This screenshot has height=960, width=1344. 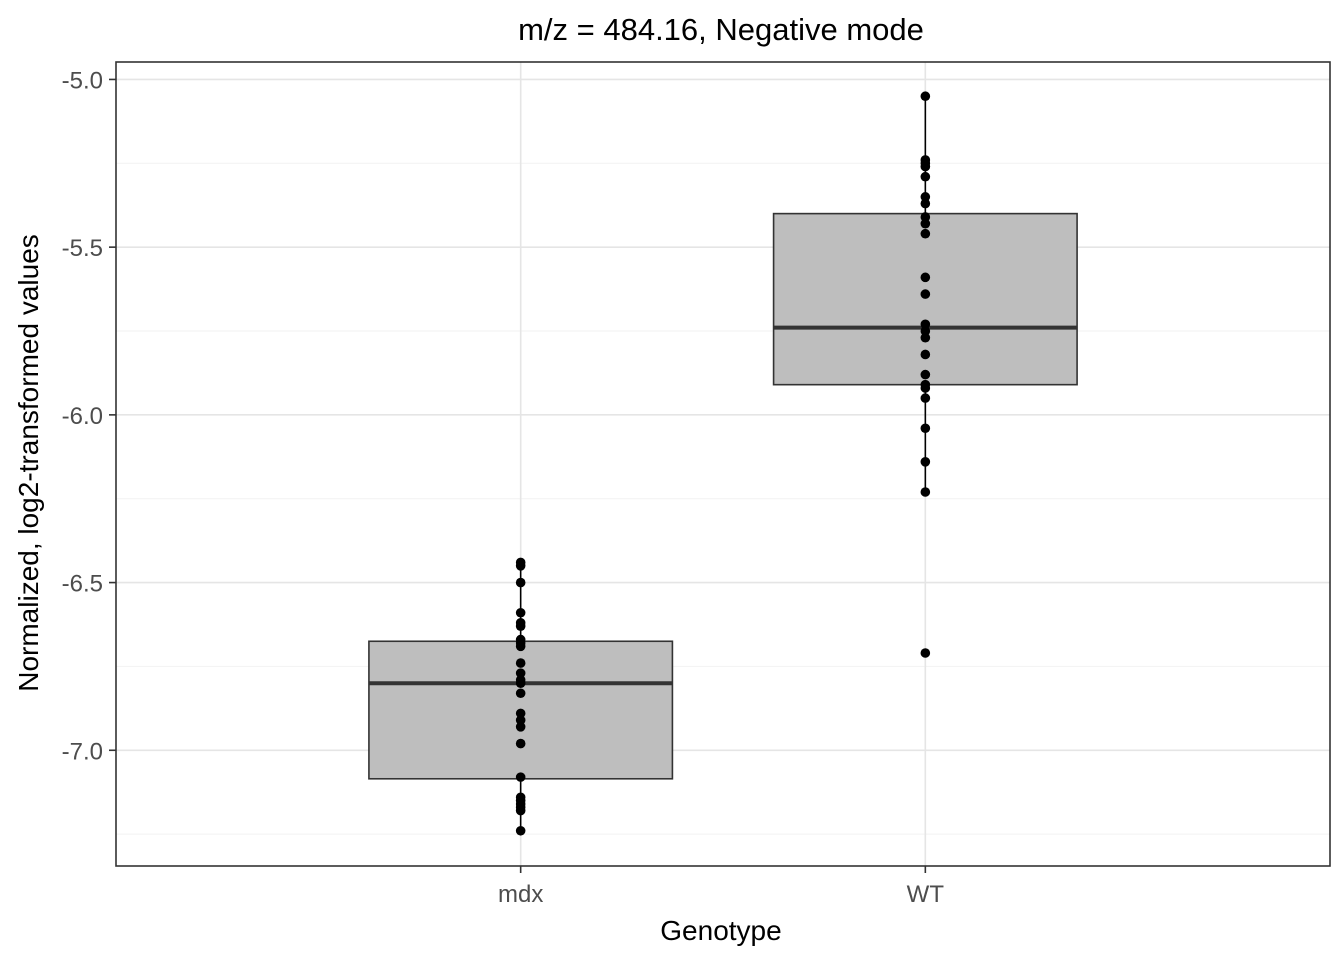 I want to click on y-axis-title: Normalized, log2-transformed values, so click(x=28, y=463).